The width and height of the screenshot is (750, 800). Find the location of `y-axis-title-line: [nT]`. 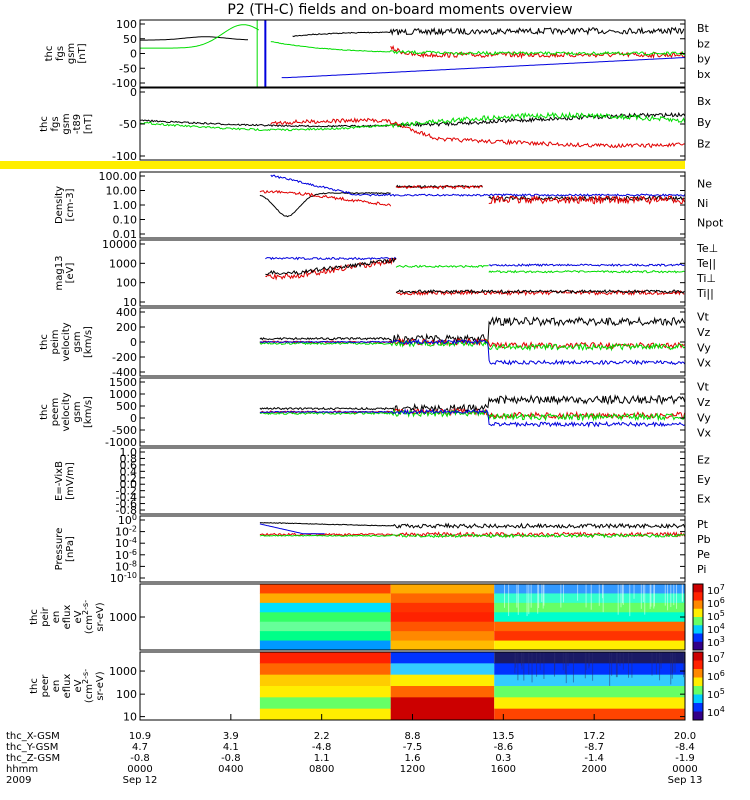

y-axis-title-line: [nT] is located at coordinates (88, 124).